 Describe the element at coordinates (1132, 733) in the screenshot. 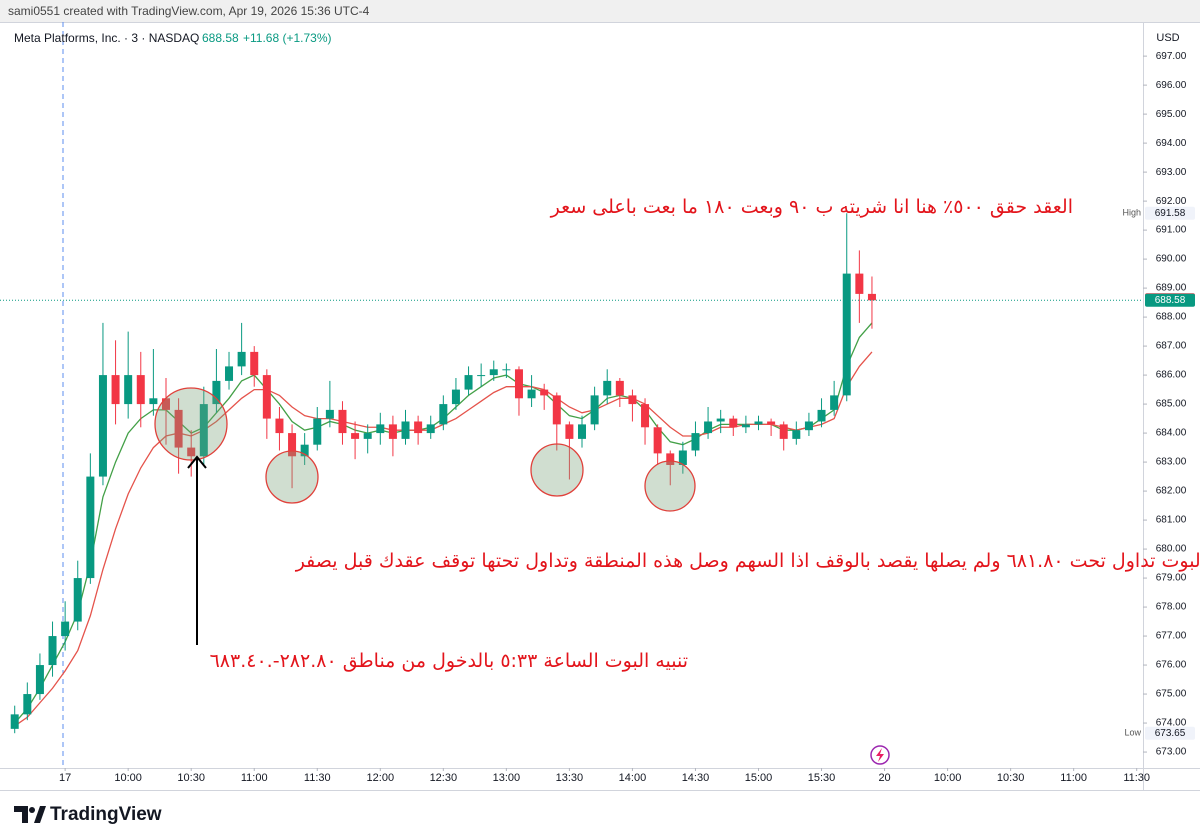

I see `price-mark-label: Low` at that location.